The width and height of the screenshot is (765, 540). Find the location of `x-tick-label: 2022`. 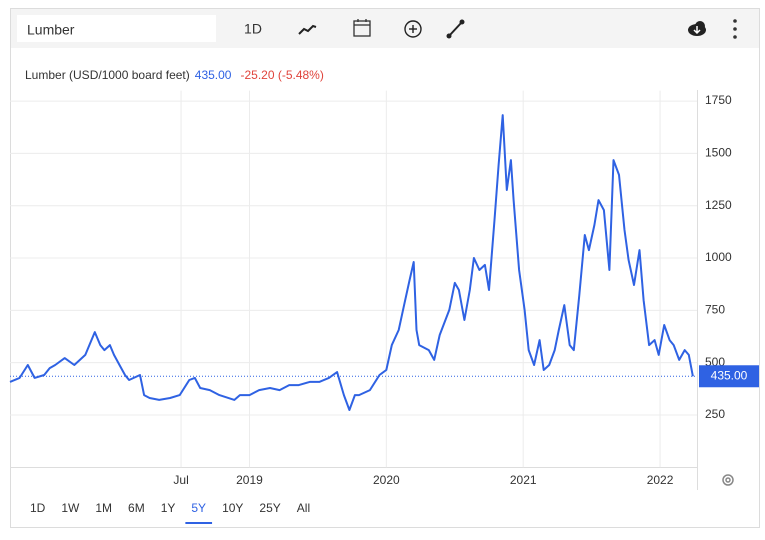

x-tick-label: 2022 is located at coordinates (660, 480).